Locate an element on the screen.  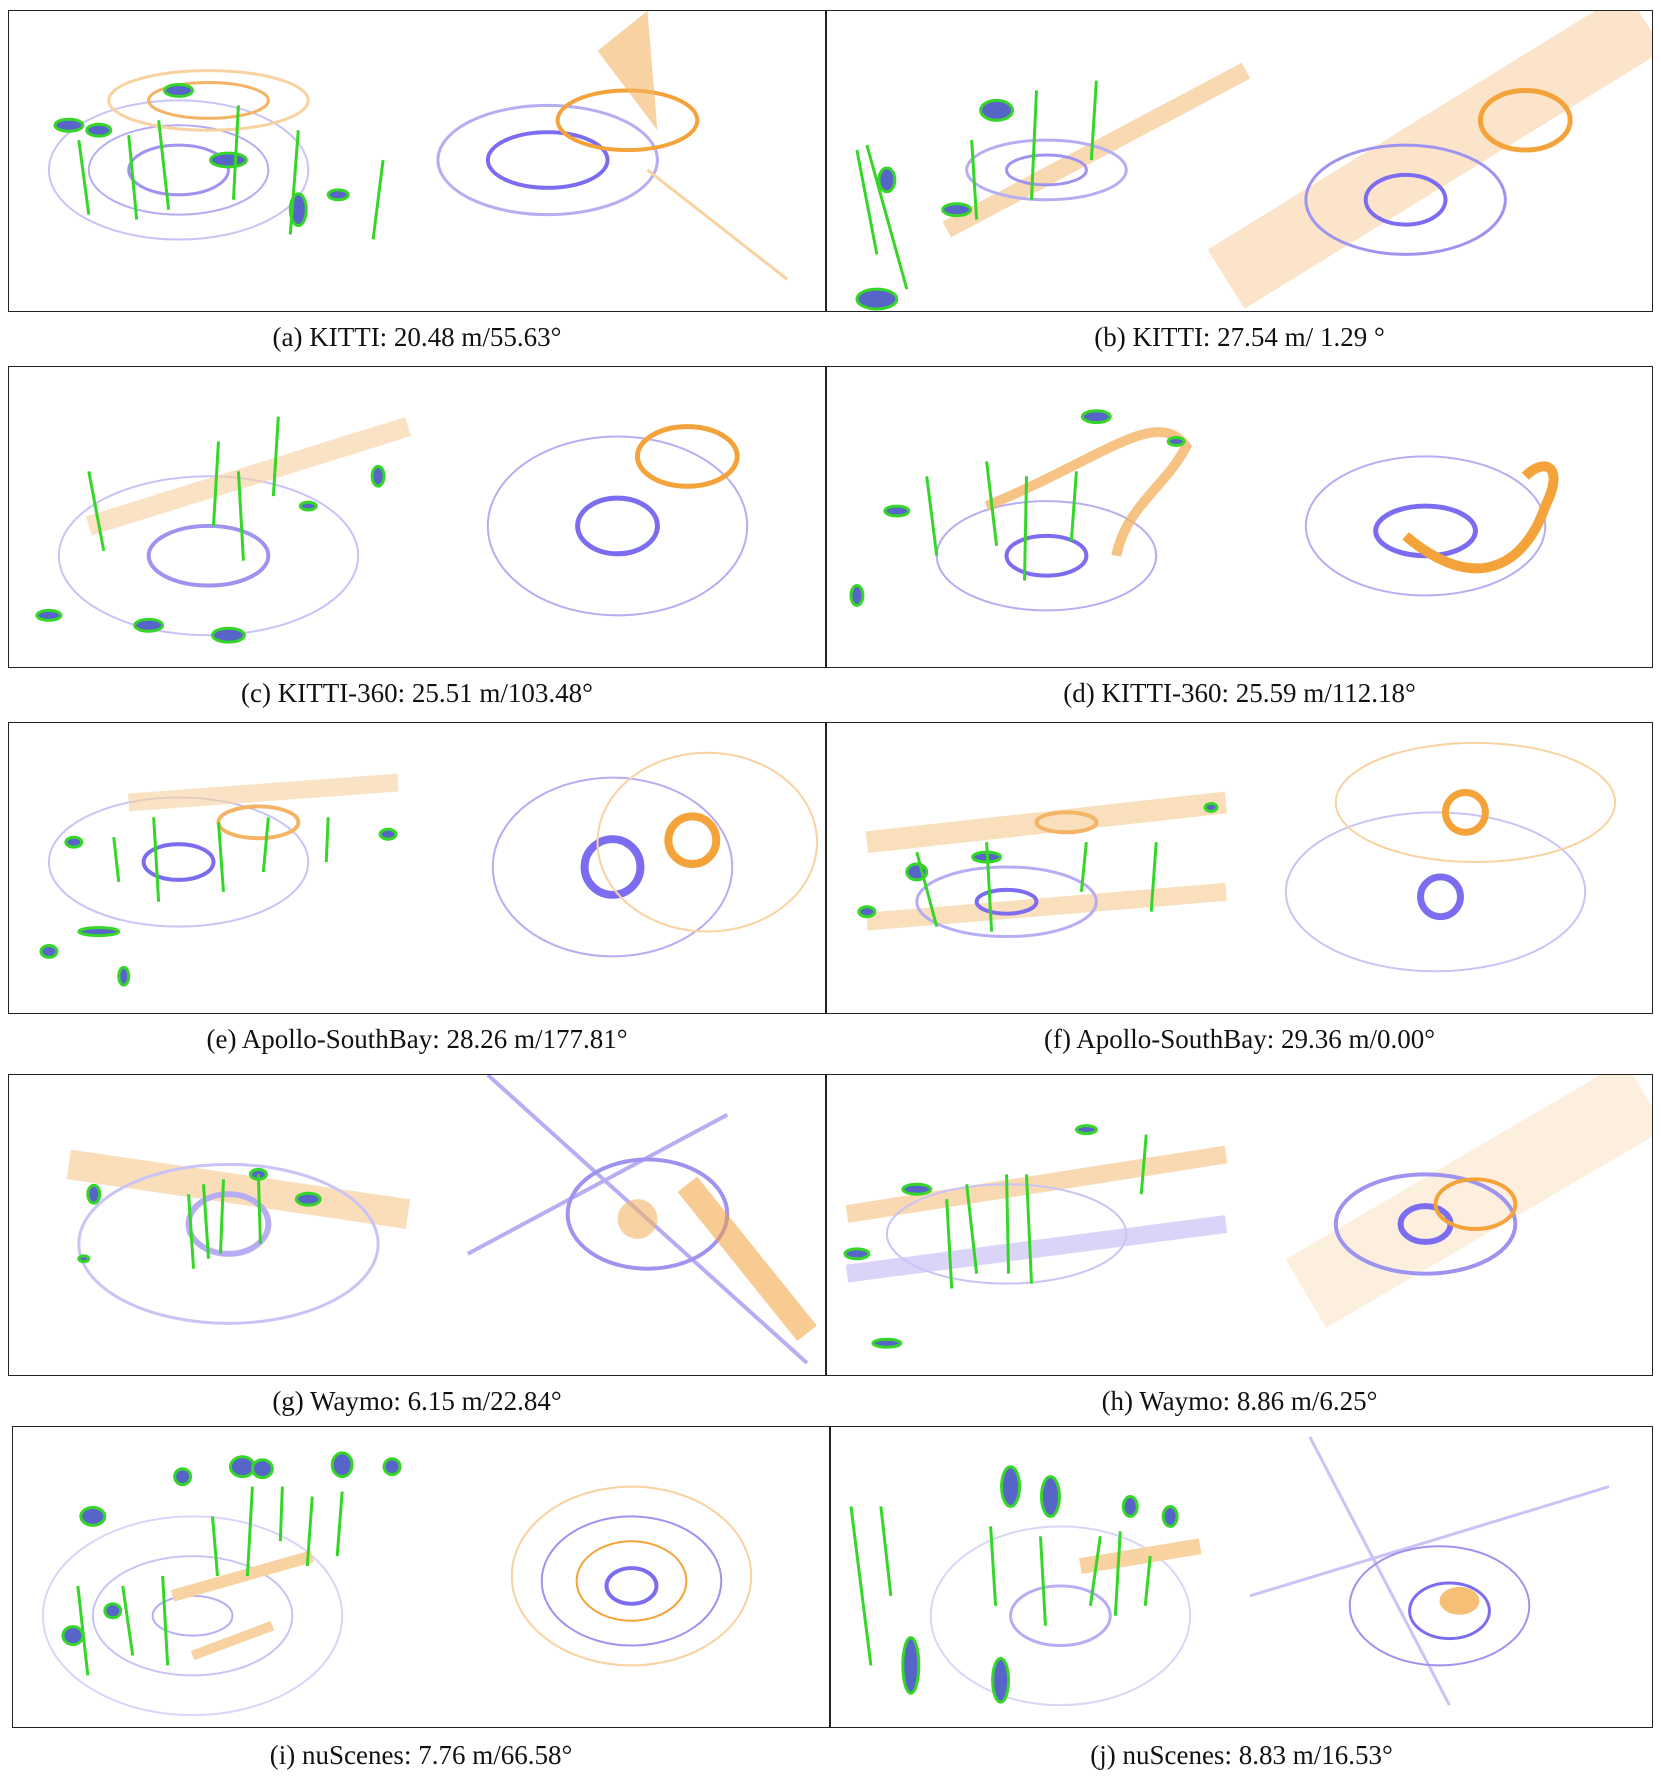
panel-j-image is located at coordinates (1241, 1577).